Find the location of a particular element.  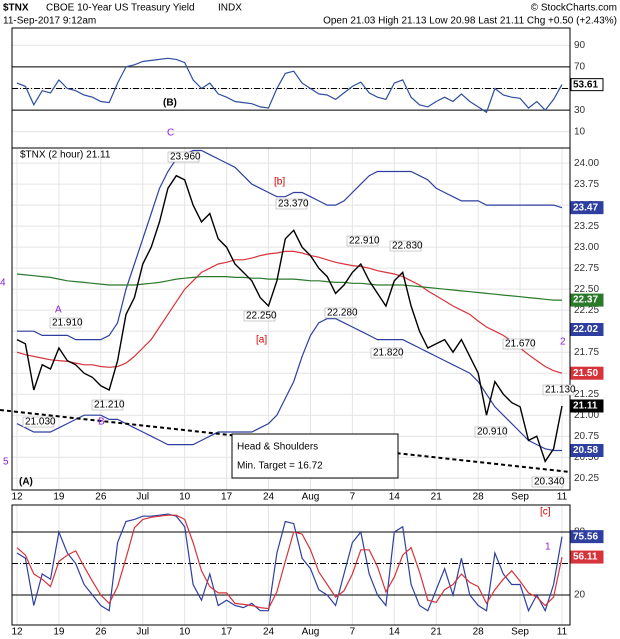

wave-label: 2 is located at coordinates (563, 342).